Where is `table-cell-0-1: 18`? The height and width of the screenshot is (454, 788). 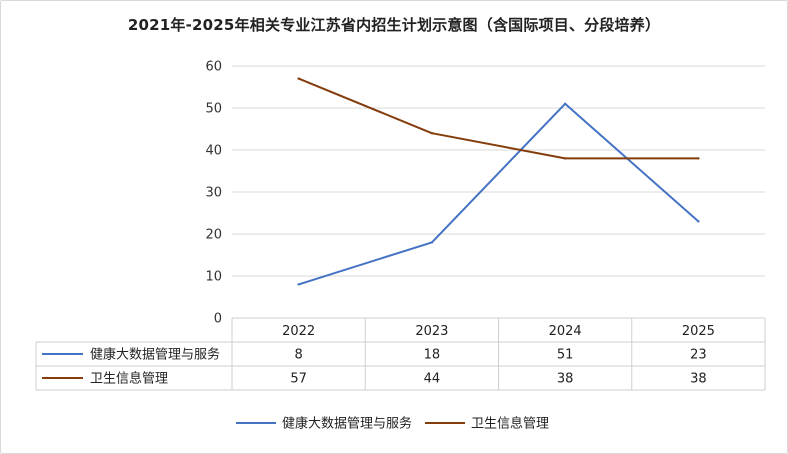 table-cell-0-1: 18 is located at coordinates (432, 355).